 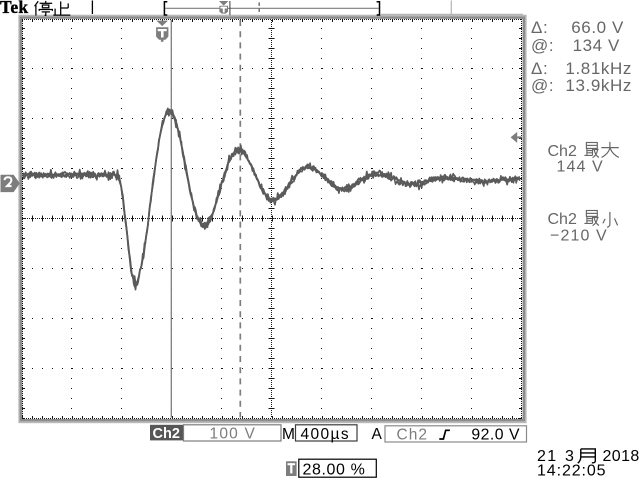 What do you see at coordinates (326, 434) in the screenshot?
I see `svg-text: 400µs` at bounding box center [326, 434].